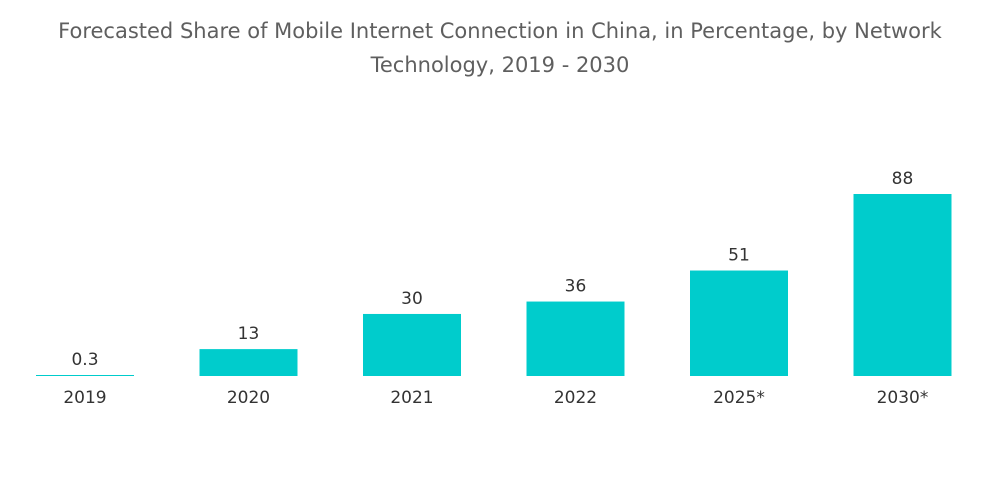  What do you see at coordinates (739, 398) in the screenshot?
I see `x-tick-label-4: 2025*` at bounding box center [739, 398].